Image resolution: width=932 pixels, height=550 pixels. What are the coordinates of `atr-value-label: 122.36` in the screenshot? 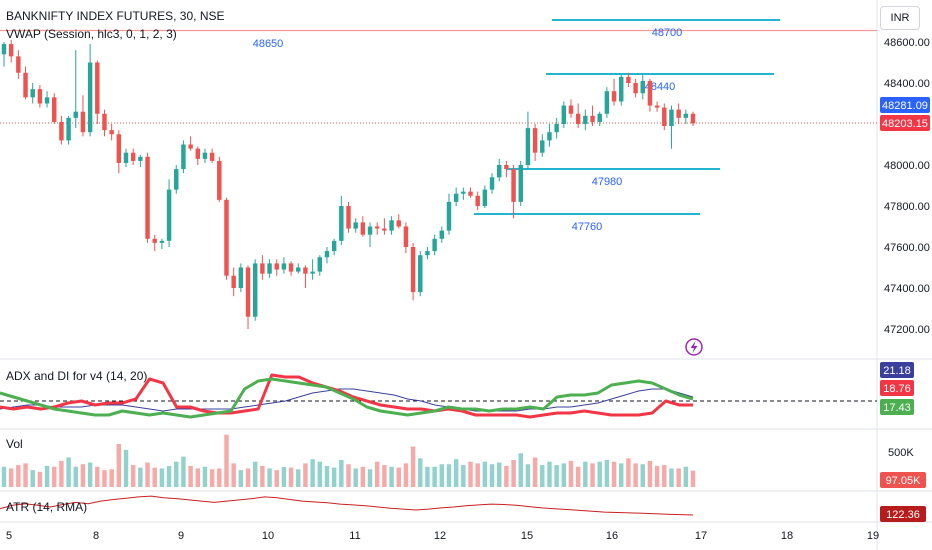 It's located at (903, 515).